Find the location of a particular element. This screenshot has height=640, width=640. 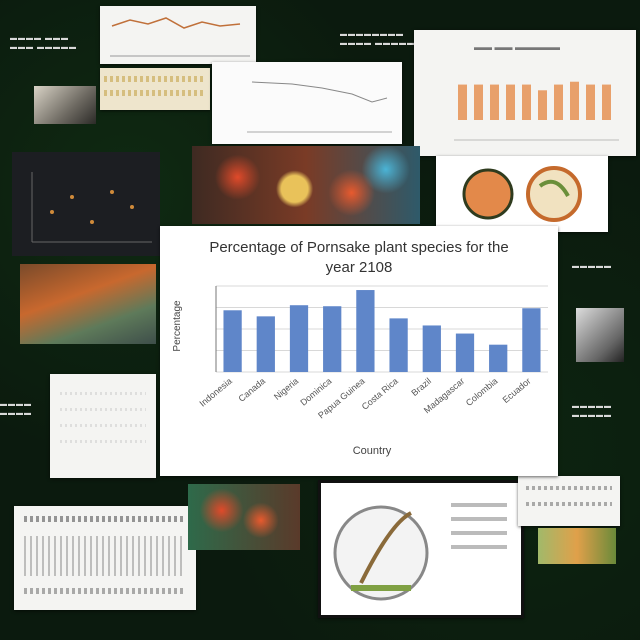

collage-photo-colorful is located at coordinates (306, 185).